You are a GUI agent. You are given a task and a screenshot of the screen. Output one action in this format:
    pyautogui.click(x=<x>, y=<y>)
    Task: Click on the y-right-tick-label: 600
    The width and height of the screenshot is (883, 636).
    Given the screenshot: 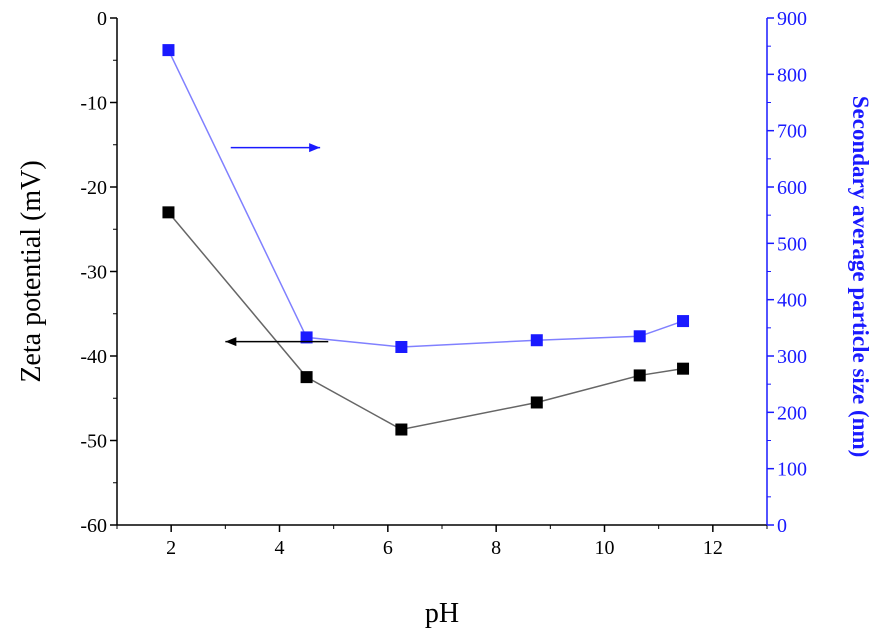 What is the action you would take?
    pyautogui.click(x=792, y=188)
    